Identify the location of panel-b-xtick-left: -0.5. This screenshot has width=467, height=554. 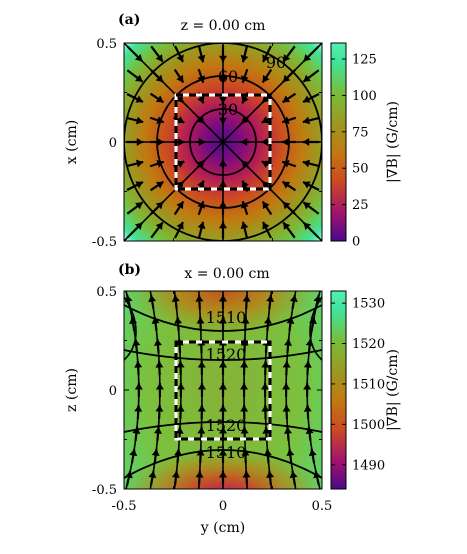
(123, 506).